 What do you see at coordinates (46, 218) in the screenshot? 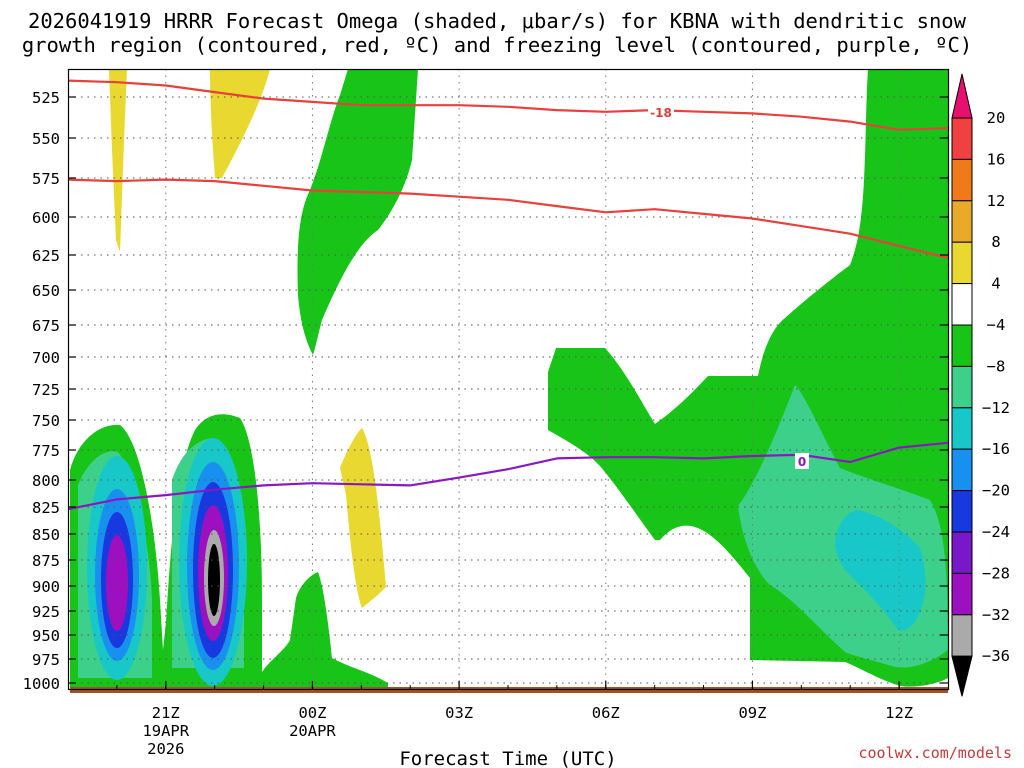
I see `y-tick-label: 600` at bounding box center [46, 218].